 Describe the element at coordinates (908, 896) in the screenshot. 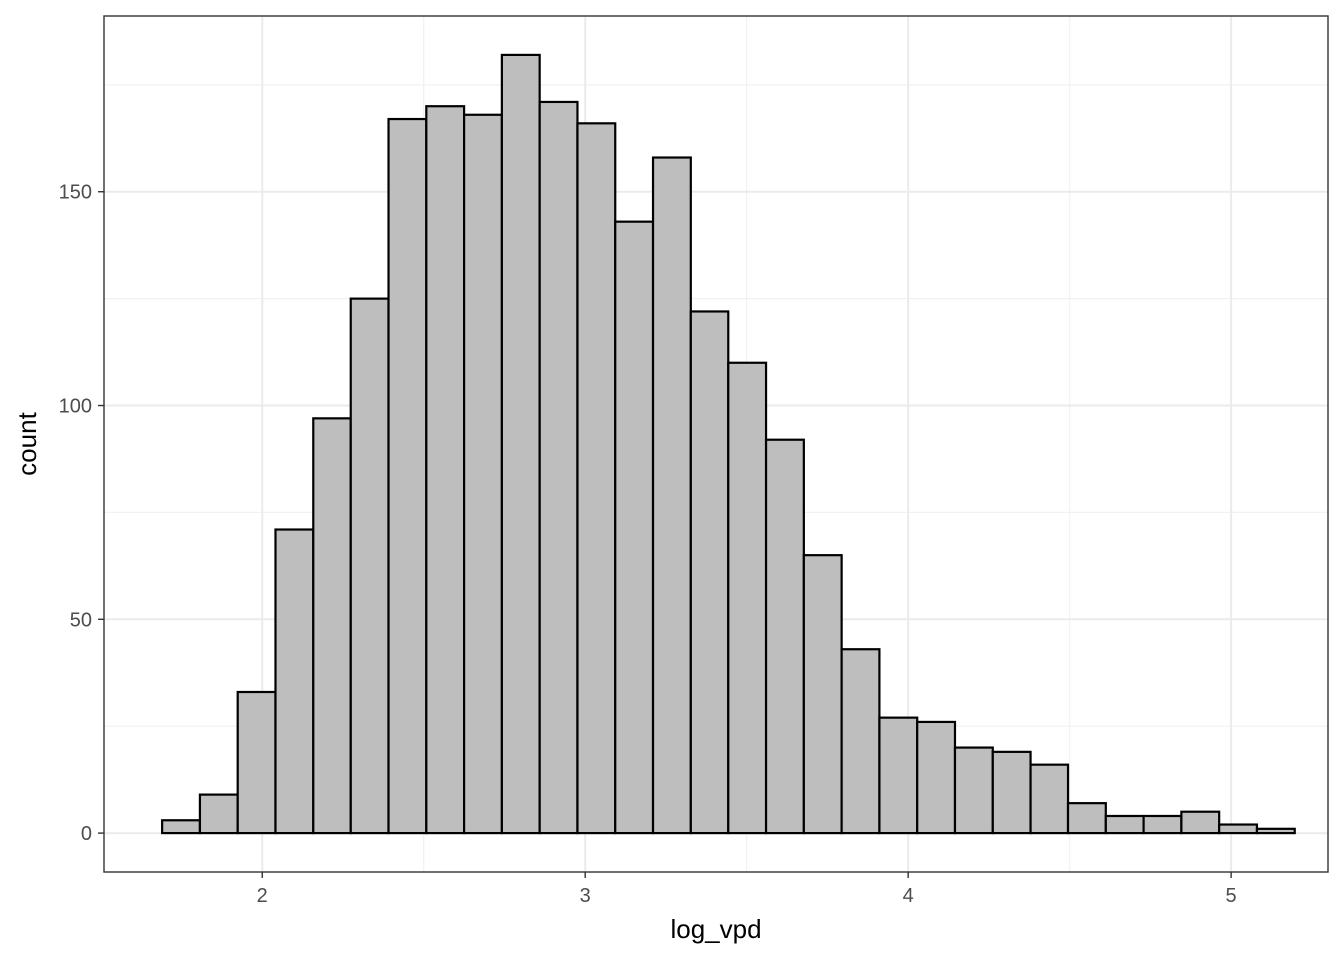

I see `x-tick-label: 4` at that location.